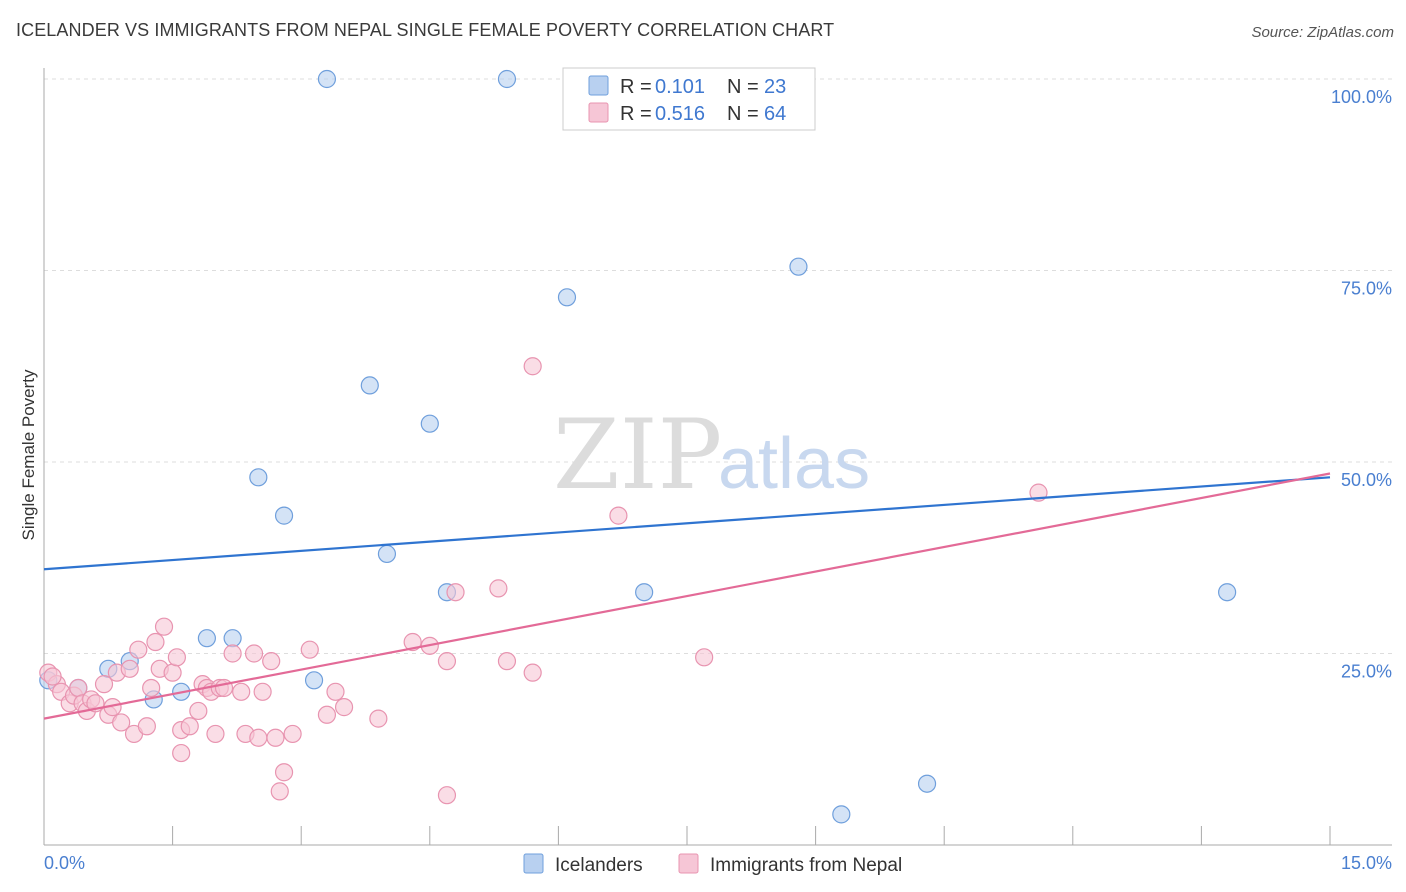  What do you see at coordinates (743, 87) in the screenshot?
I see `legend-n-label-0: N =` at bounding box center [743, 87].